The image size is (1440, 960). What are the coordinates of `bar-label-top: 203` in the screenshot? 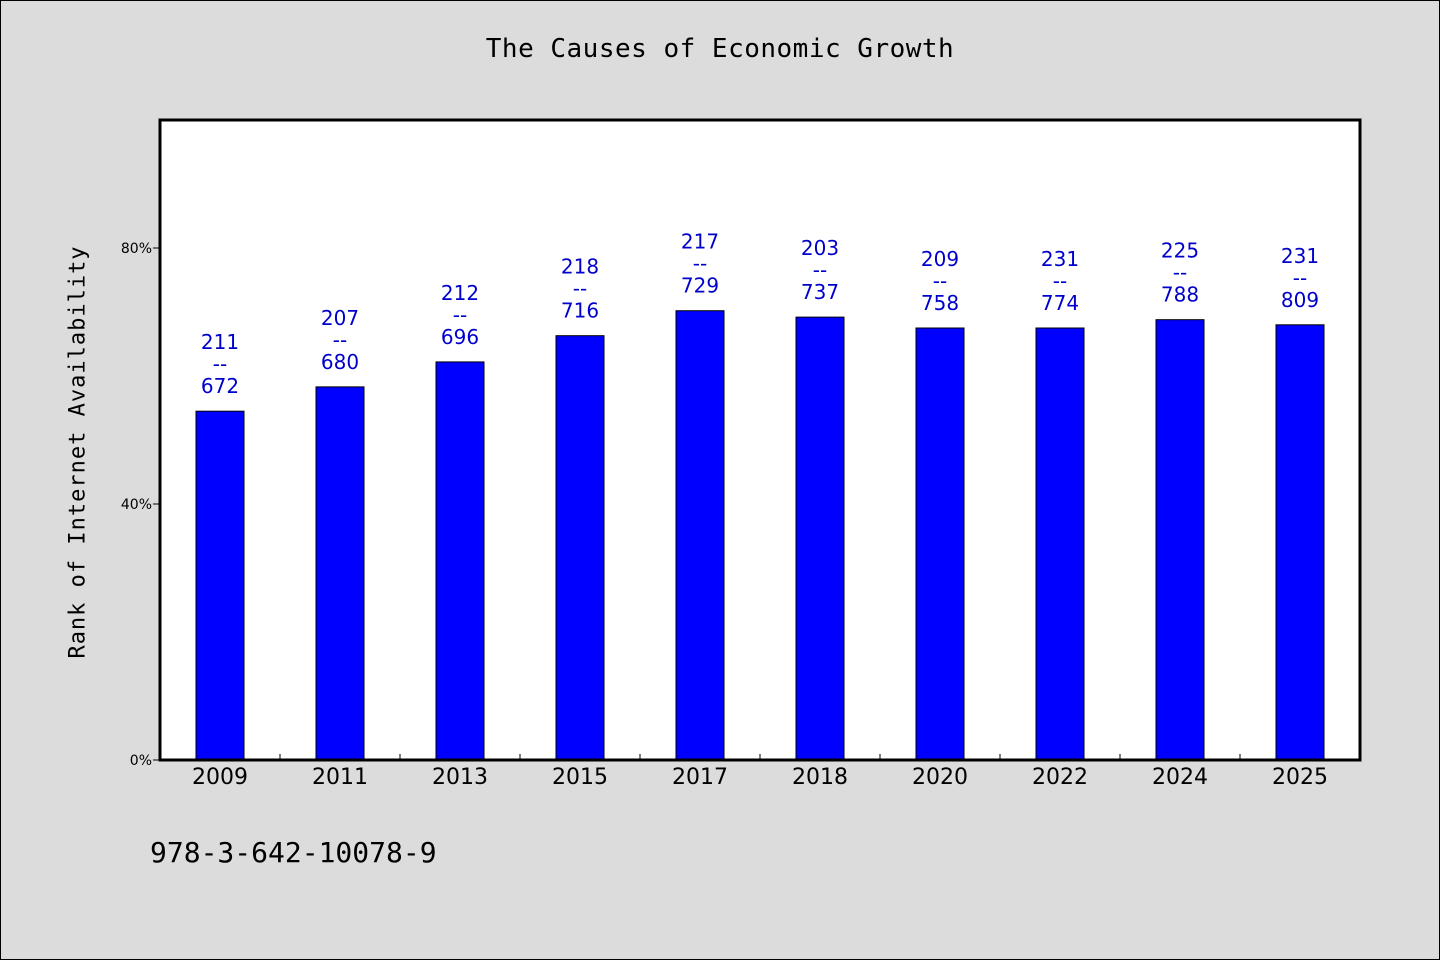 It's located at (820, 248).